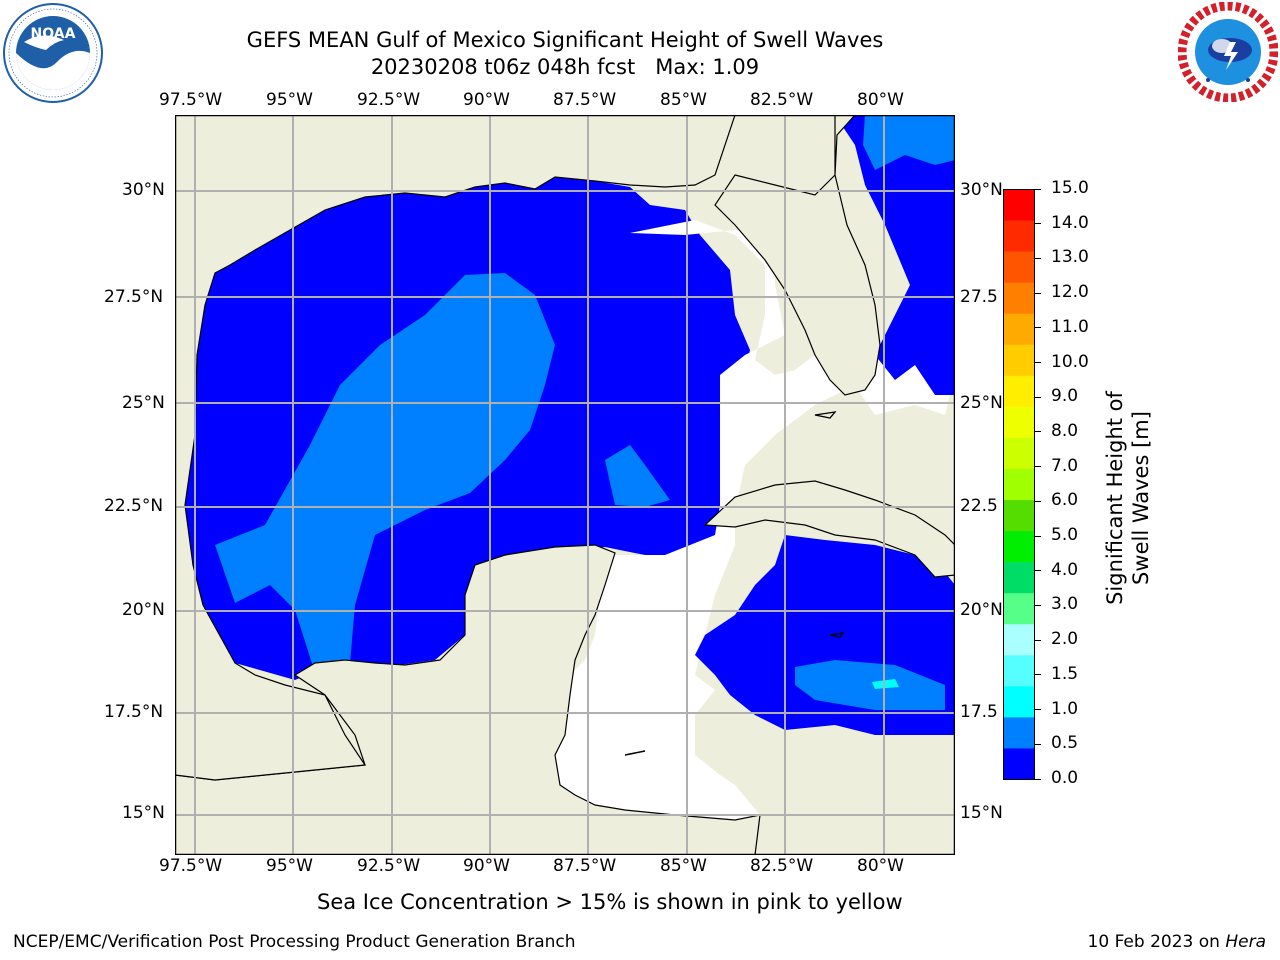 The width and height of the screenshot is (1280, 960). What do you see at coordinates (837, 635) in the screenshot?
I see `cayman-islands` at bounding box center [837, 635].